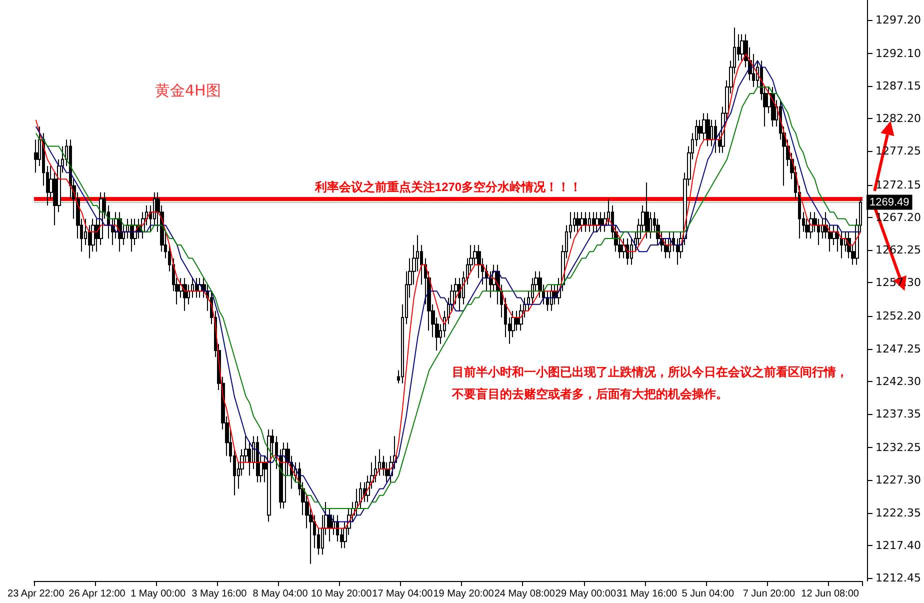 This screenshot has height=603, width=924. Describe the element at coordinates (899, 53) in the screenshot. I see `y-tick-label: 1292.10` at that location.